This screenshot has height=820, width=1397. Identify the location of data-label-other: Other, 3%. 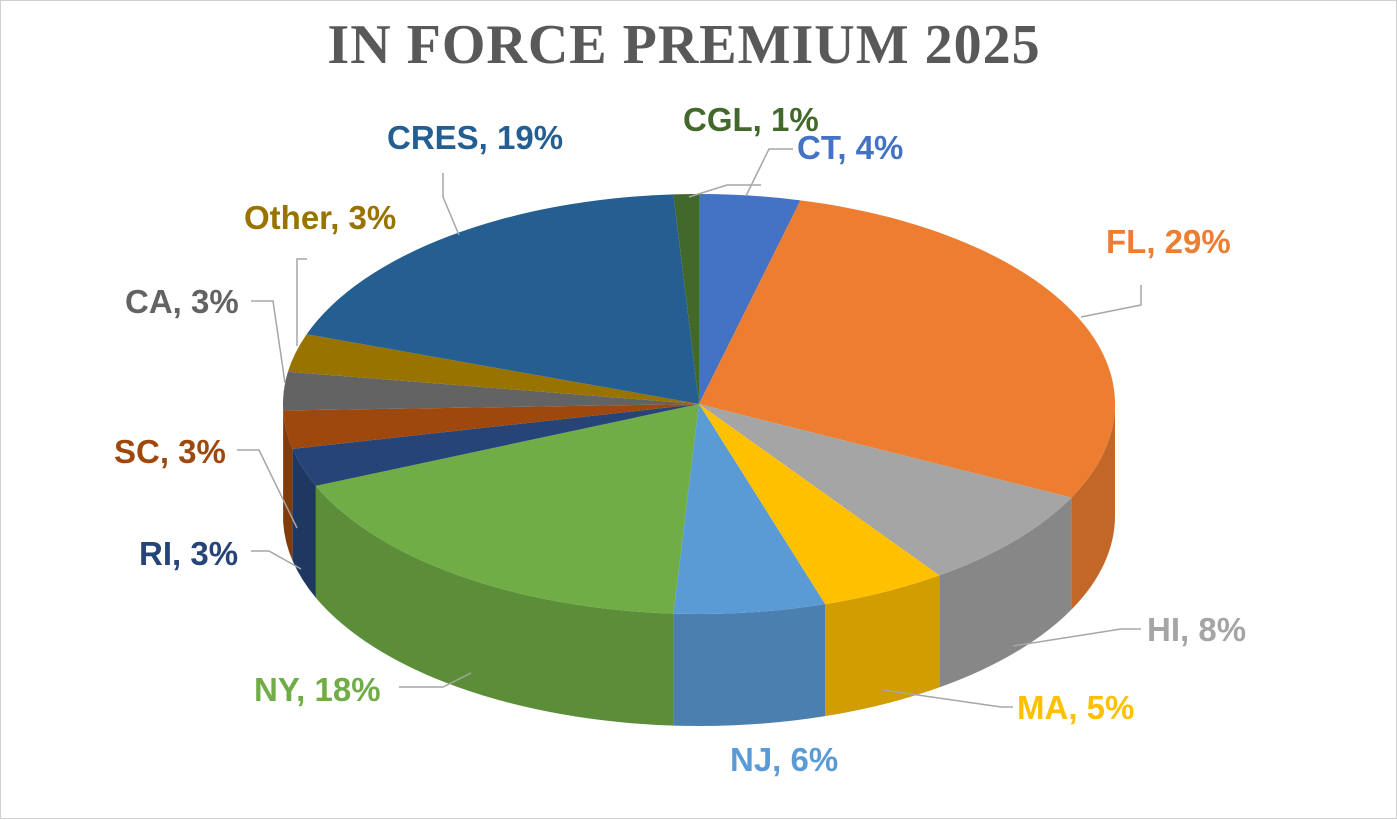
(320, 217).